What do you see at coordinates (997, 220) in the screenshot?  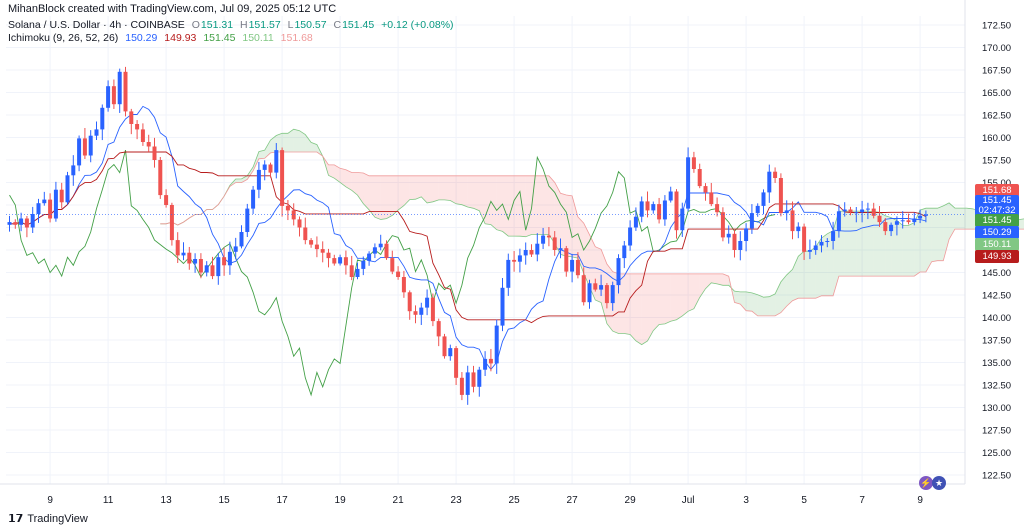 I see `price-tag-lagging: 151.45` at bounding box center [997, 220].